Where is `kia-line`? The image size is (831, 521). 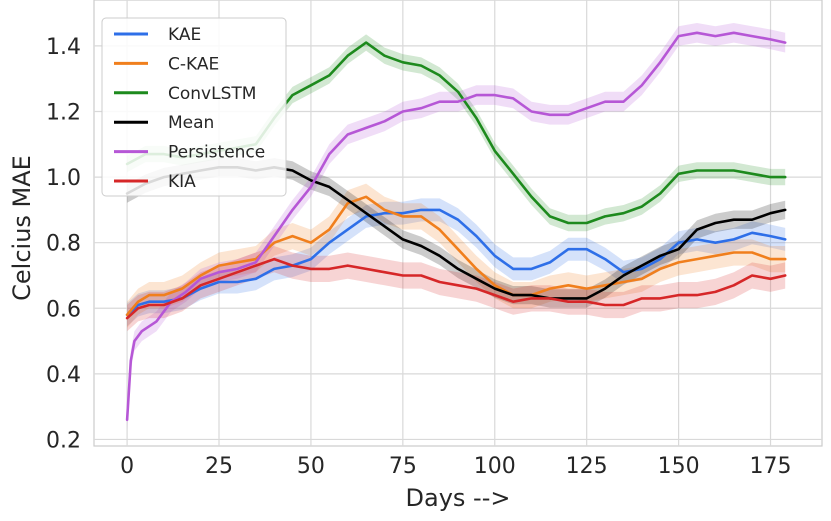 kia-line is located at coordinates (456, 288).